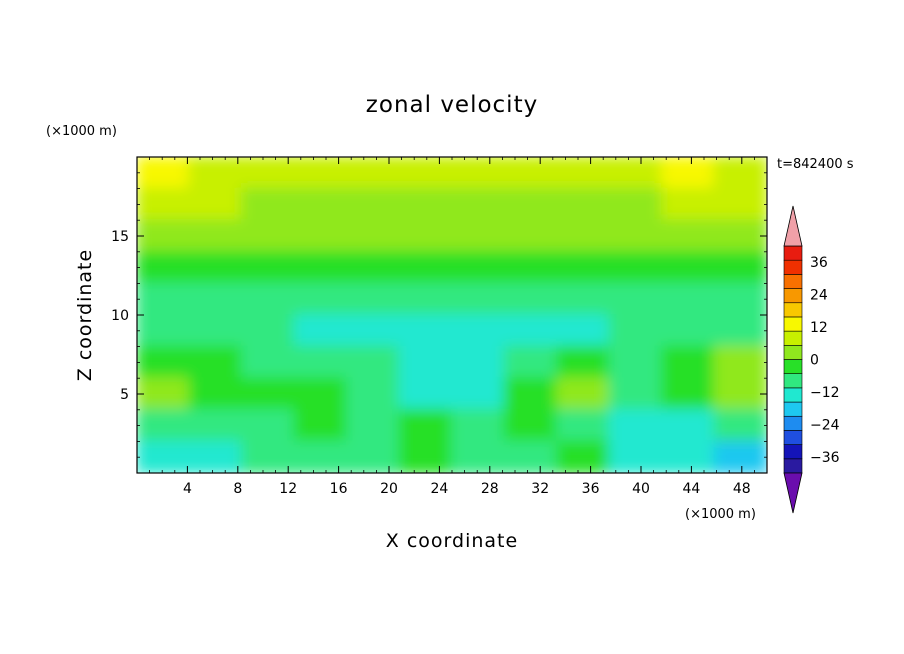  Describe the element at coordinates (120, 316) in the screenshot. I see `y-tick-label: 10` at that location.